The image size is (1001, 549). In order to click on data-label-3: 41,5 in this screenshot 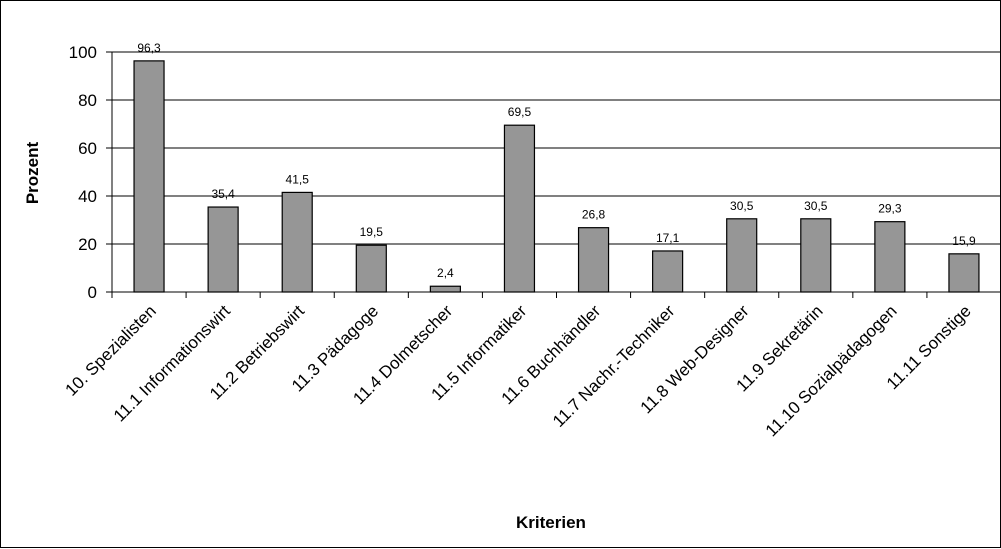, I will do `click(298, 179)`.